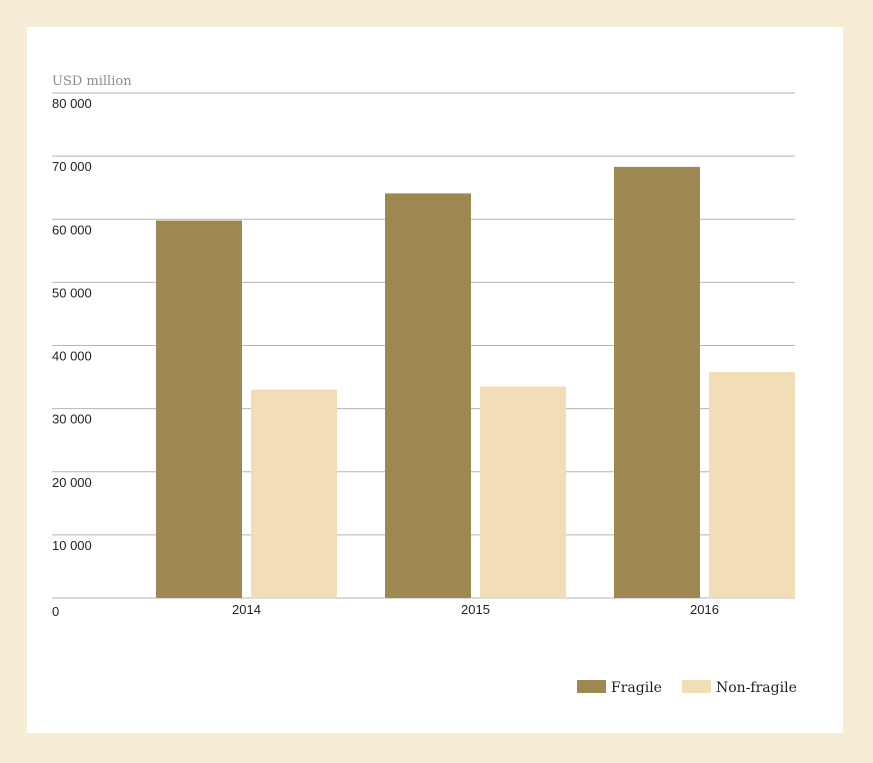 The image size is (873, 763). I want to click on y-tick-label: 30 000, so click(72, 419).